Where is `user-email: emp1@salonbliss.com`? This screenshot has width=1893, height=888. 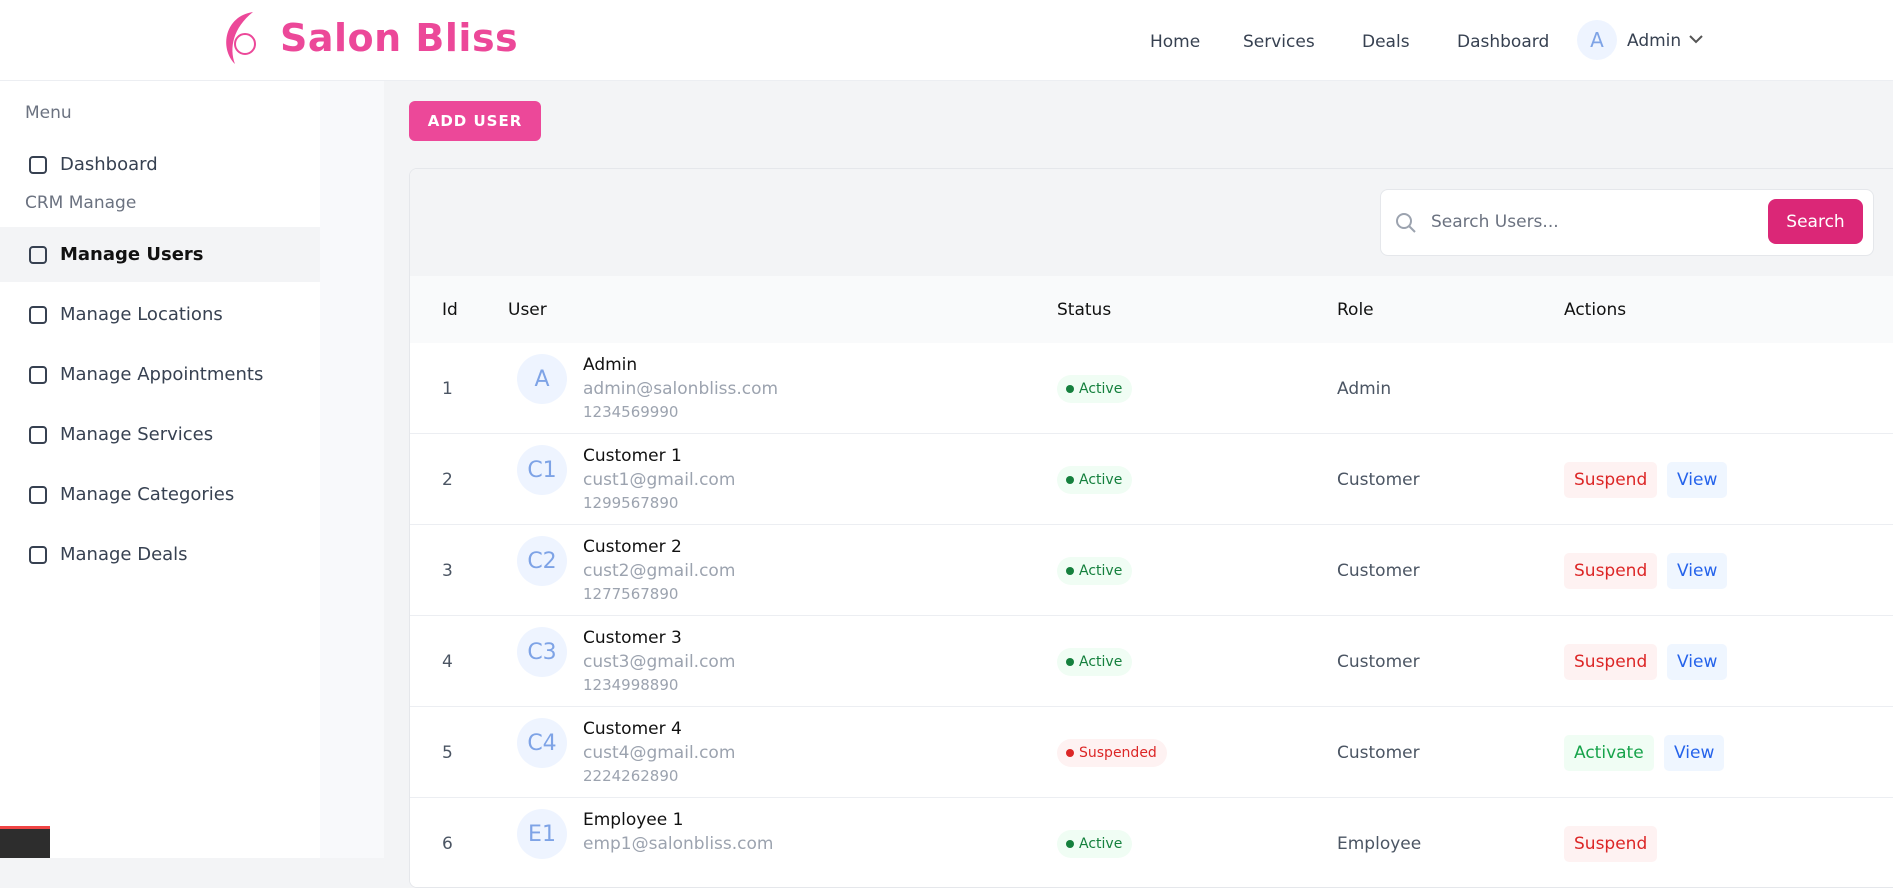
user-email: emp1@salonbliss.com is located at coordinates (678, 844).